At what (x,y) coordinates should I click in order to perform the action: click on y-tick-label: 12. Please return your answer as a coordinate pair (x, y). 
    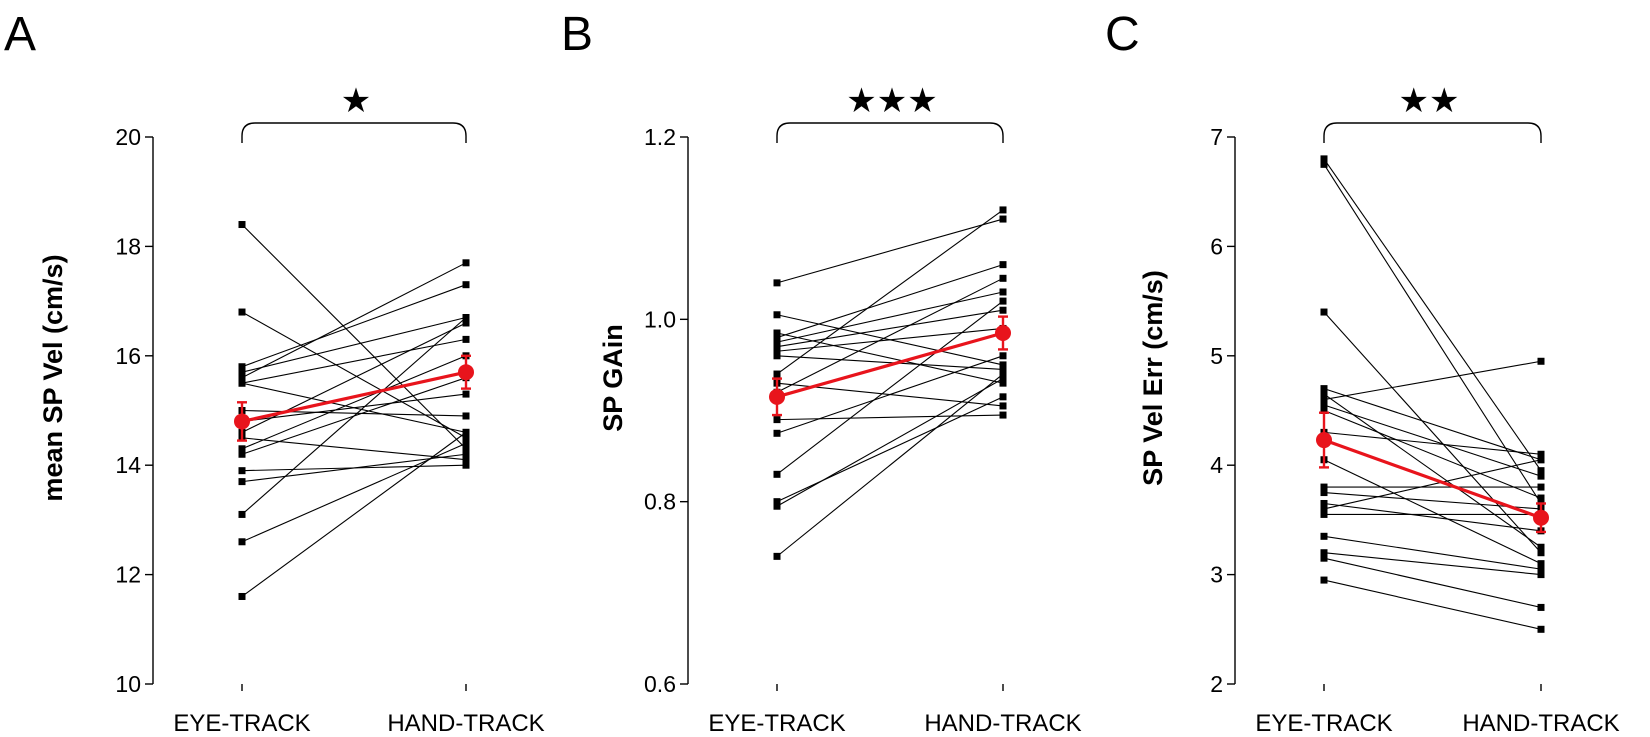
    Looking at the image, I should click on (128, 575).